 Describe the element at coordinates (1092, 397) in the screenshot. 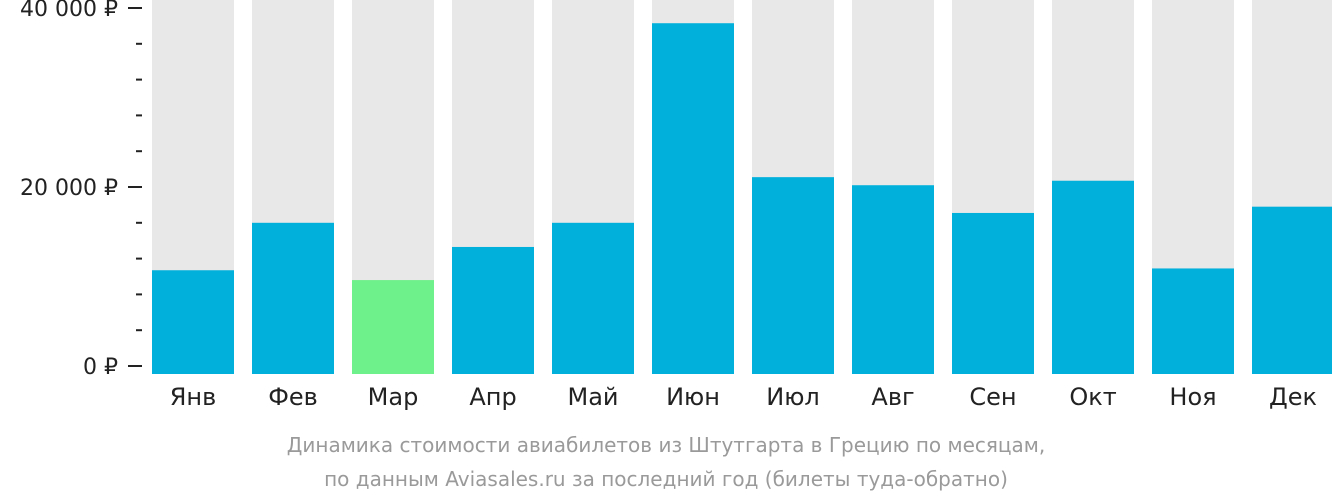

I see `x-tick-label: Окт` at that location.